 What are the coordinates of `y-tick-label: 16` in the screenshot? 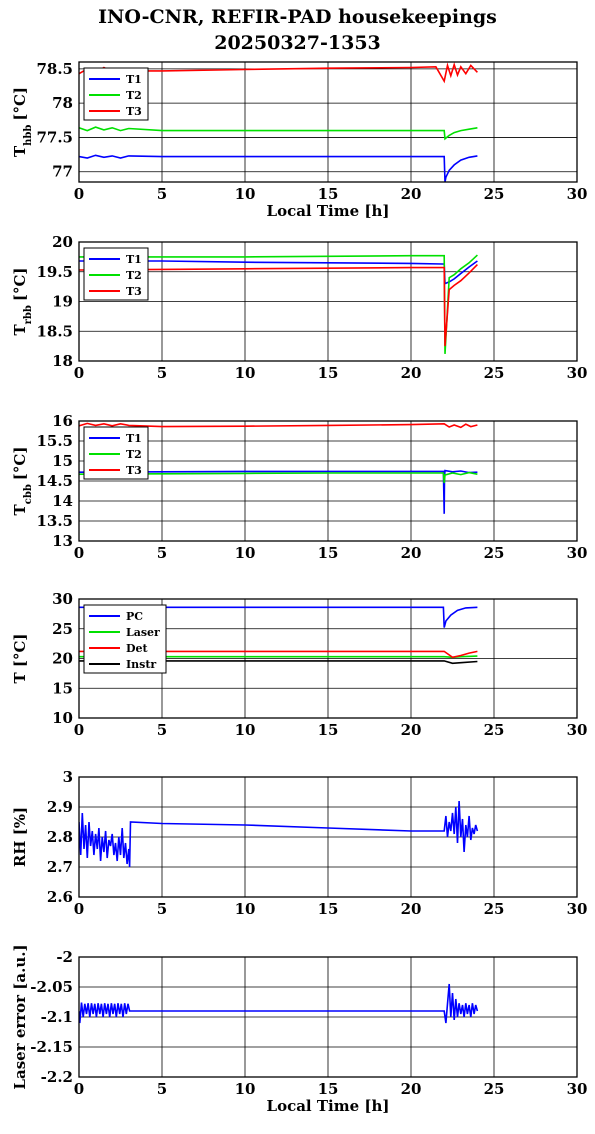 It's located at (62, 421).